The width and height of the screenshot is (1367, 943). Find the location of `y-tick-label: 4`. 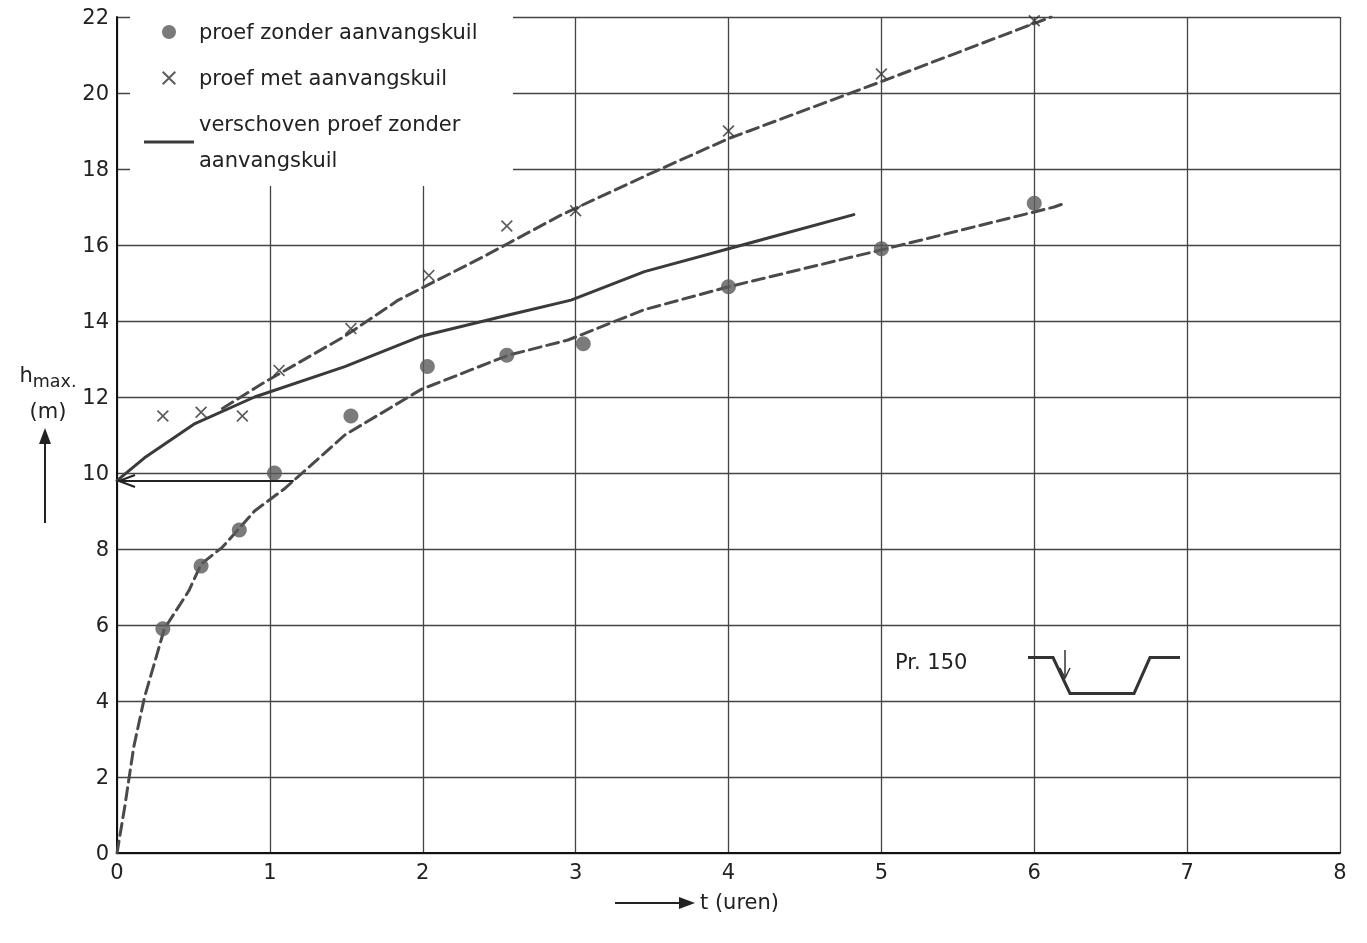

y-tick-label: 4 is located at coordinates (102, 701).